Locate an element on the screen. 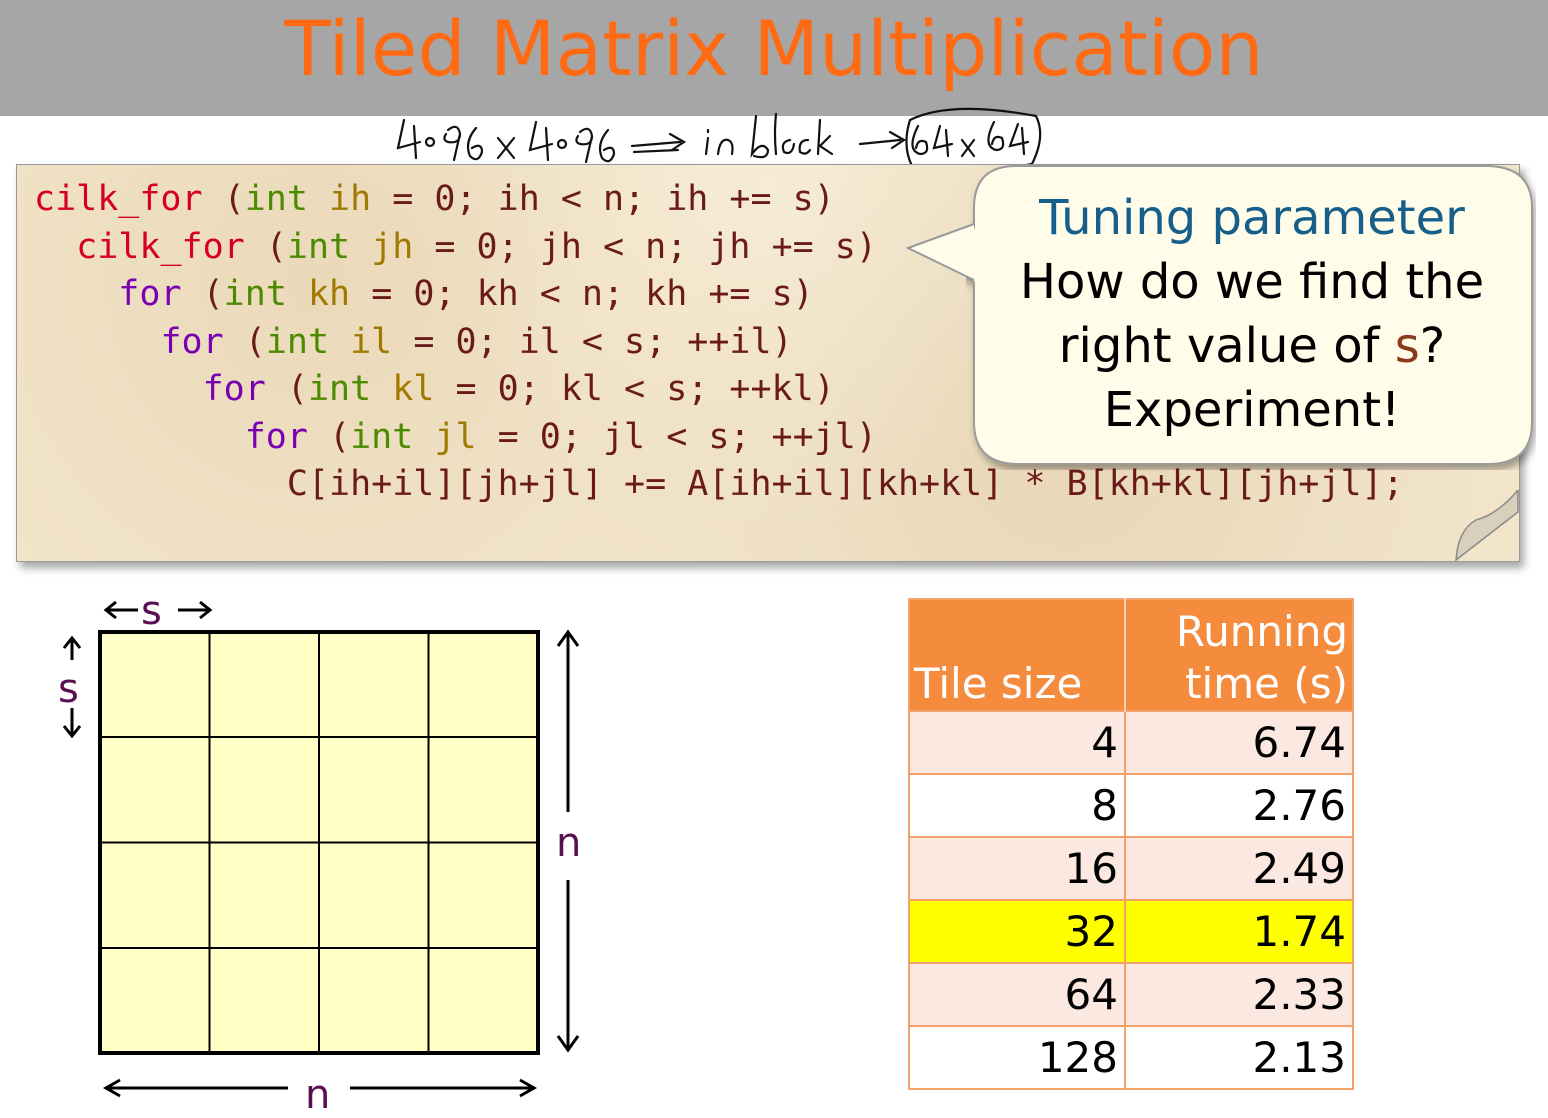  running-time-cell: 2.13 is located at coordinates (1239, 1057).